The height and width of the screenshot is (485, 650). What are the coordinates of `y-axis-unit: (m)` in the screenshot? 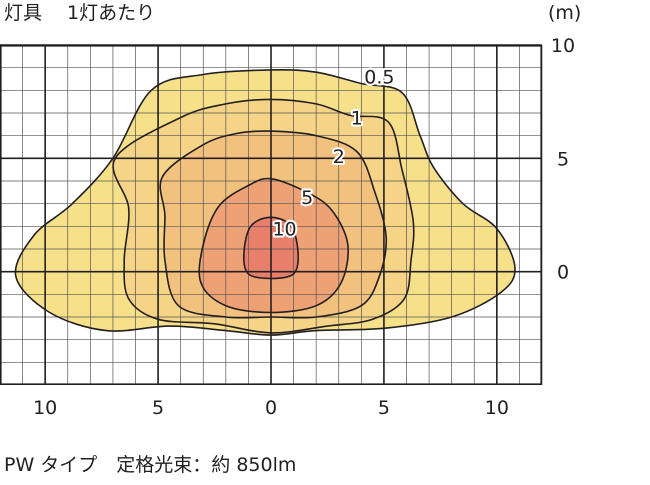 It's located at (565, 13).